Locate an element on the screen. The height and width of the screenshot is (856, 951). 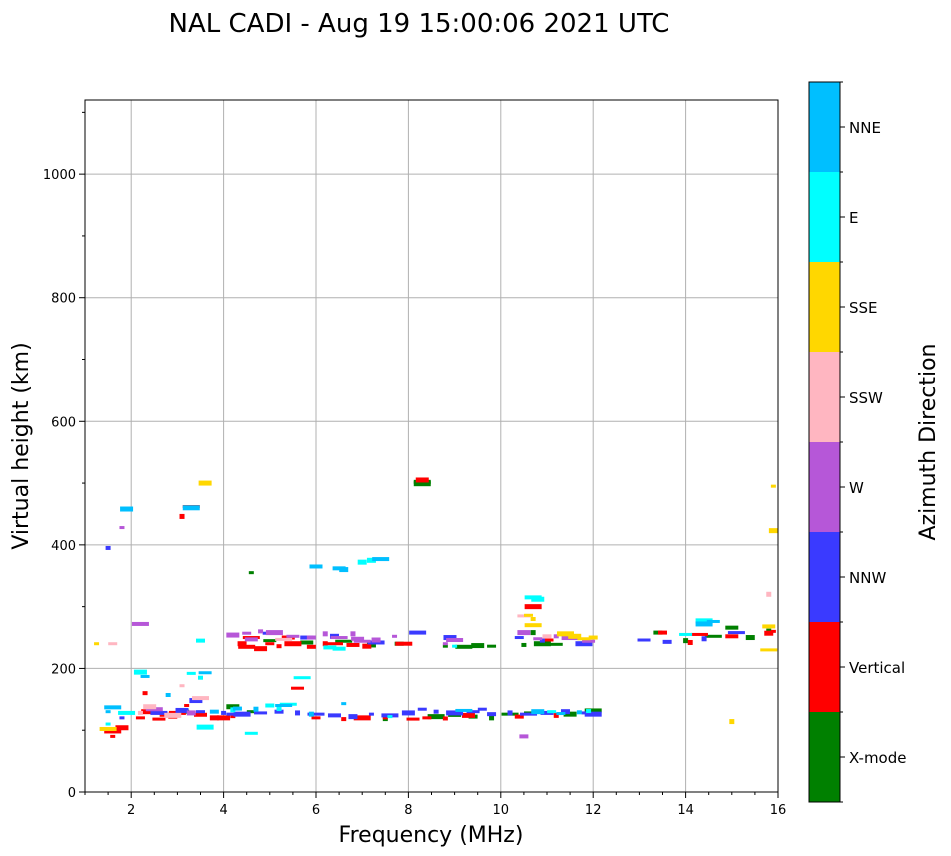
colorbar-tick-label: NNW is located at coordinates (867, 578).